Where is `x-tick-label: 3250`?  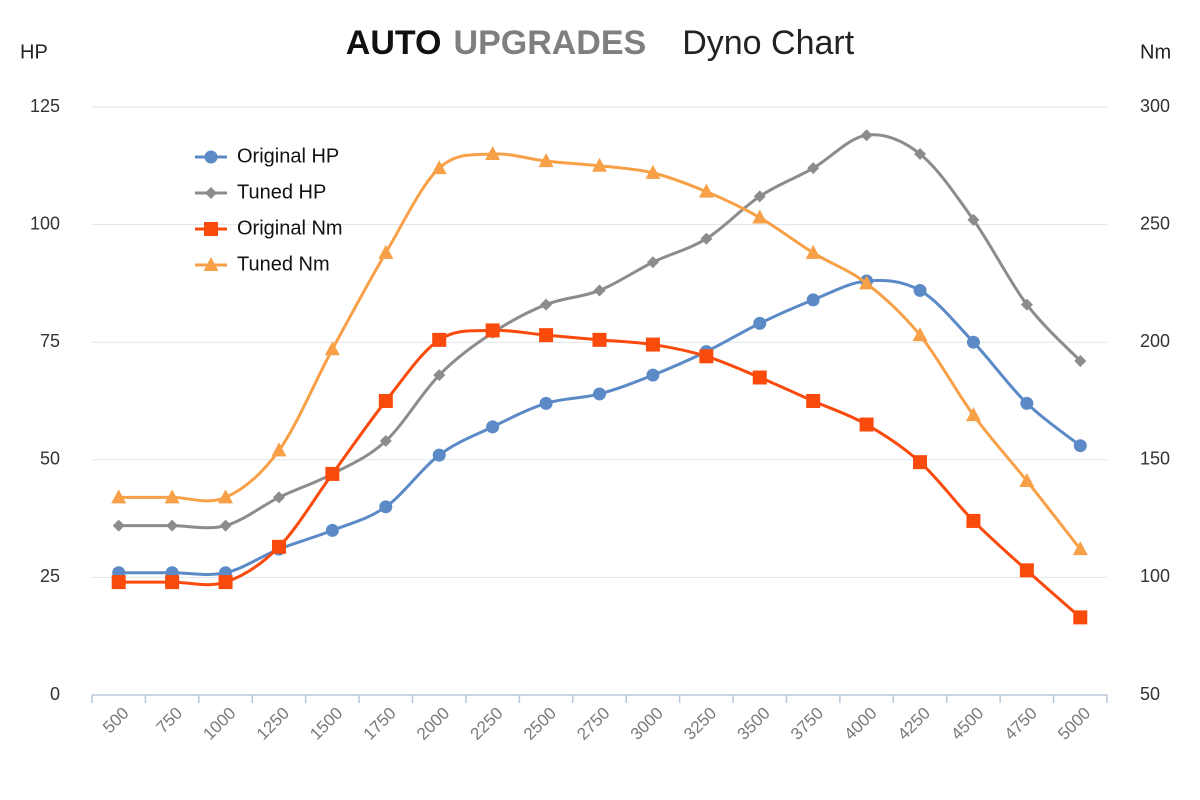 x-tick-label: 3250 is located at coordinates (700, 724).